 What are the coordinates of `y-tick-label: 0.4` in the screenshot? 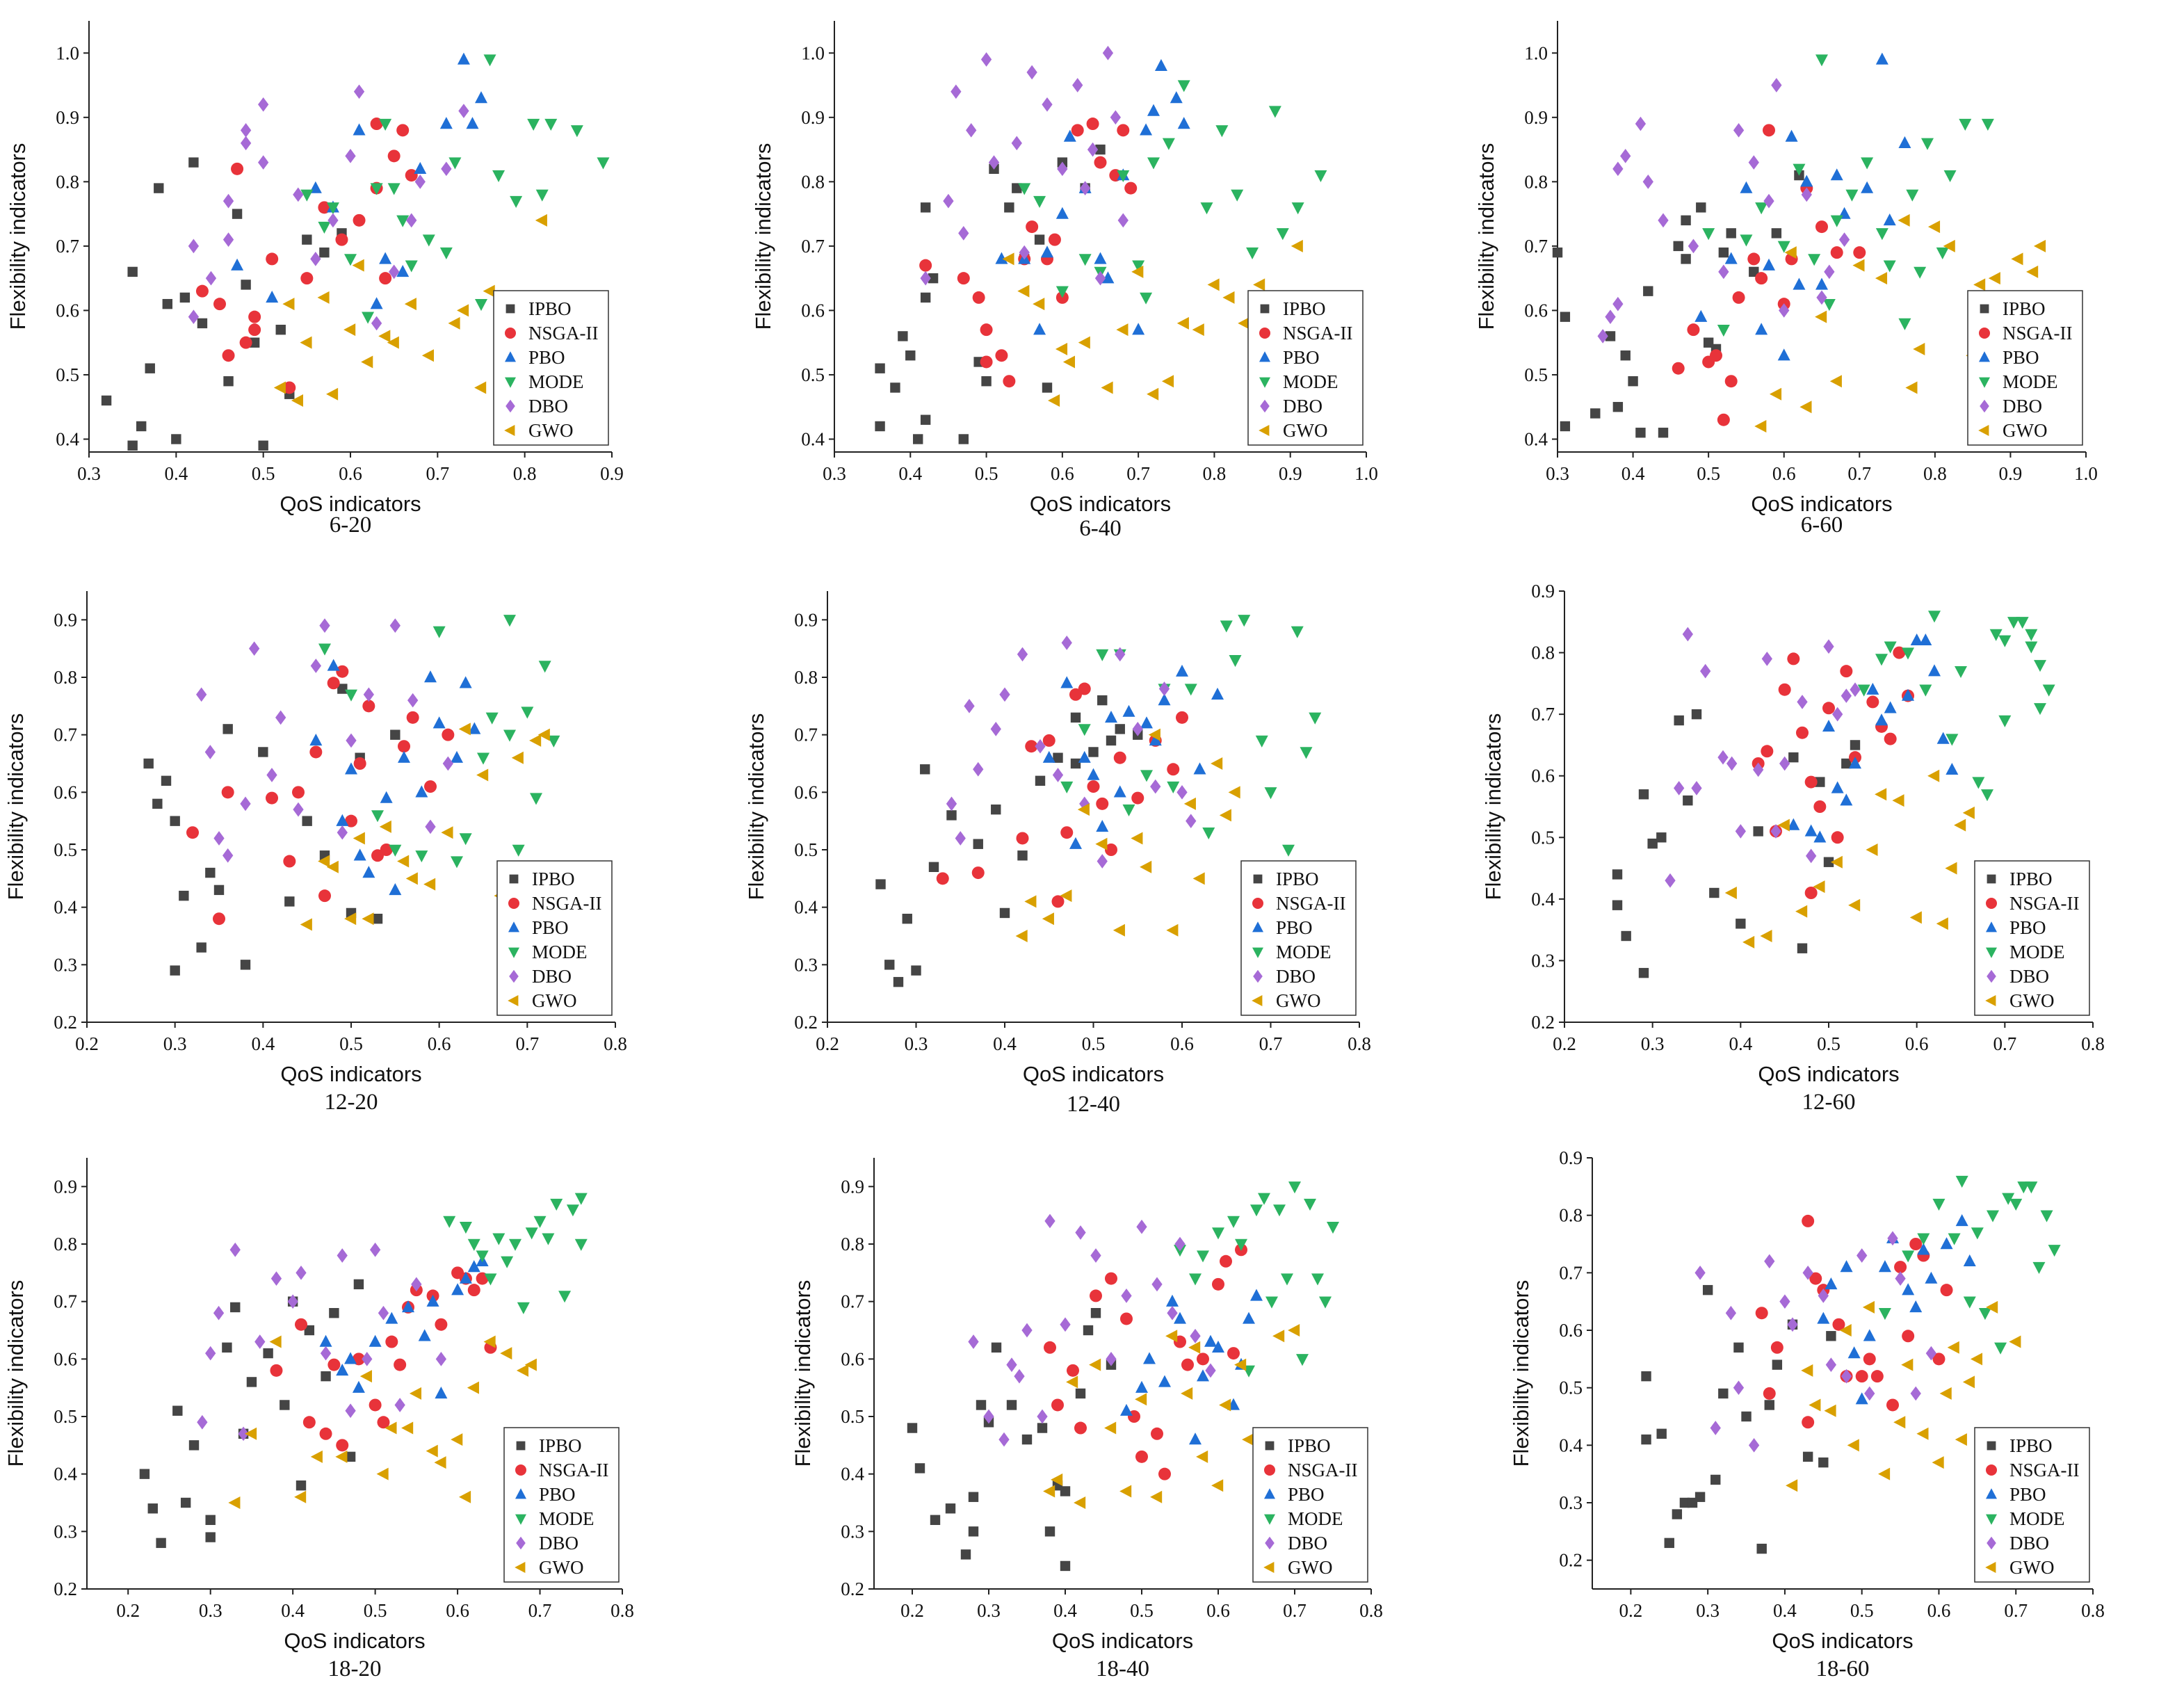 It's located at (1543, 899).